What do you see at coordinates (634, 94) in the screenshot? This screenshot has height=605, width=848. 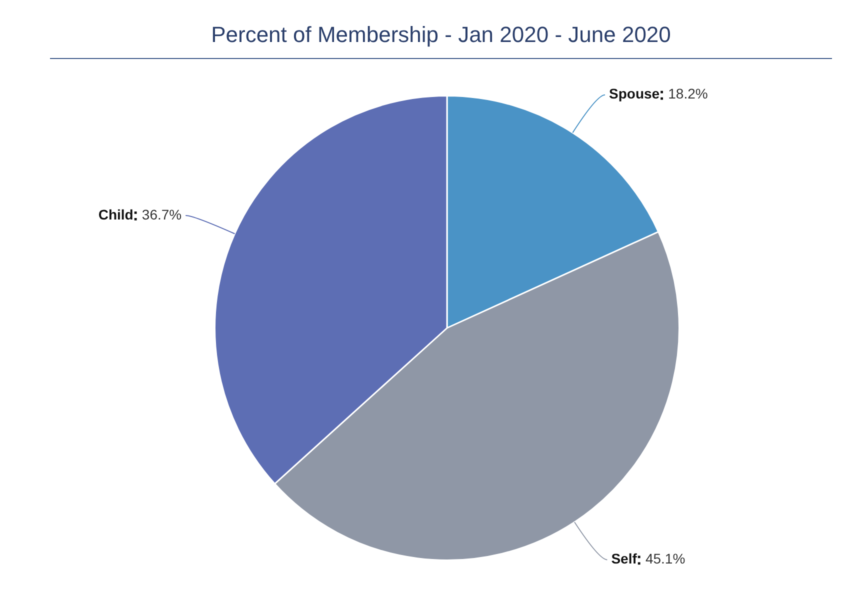 I see `slice-label: Spouse` at bounding box center [634, 94].